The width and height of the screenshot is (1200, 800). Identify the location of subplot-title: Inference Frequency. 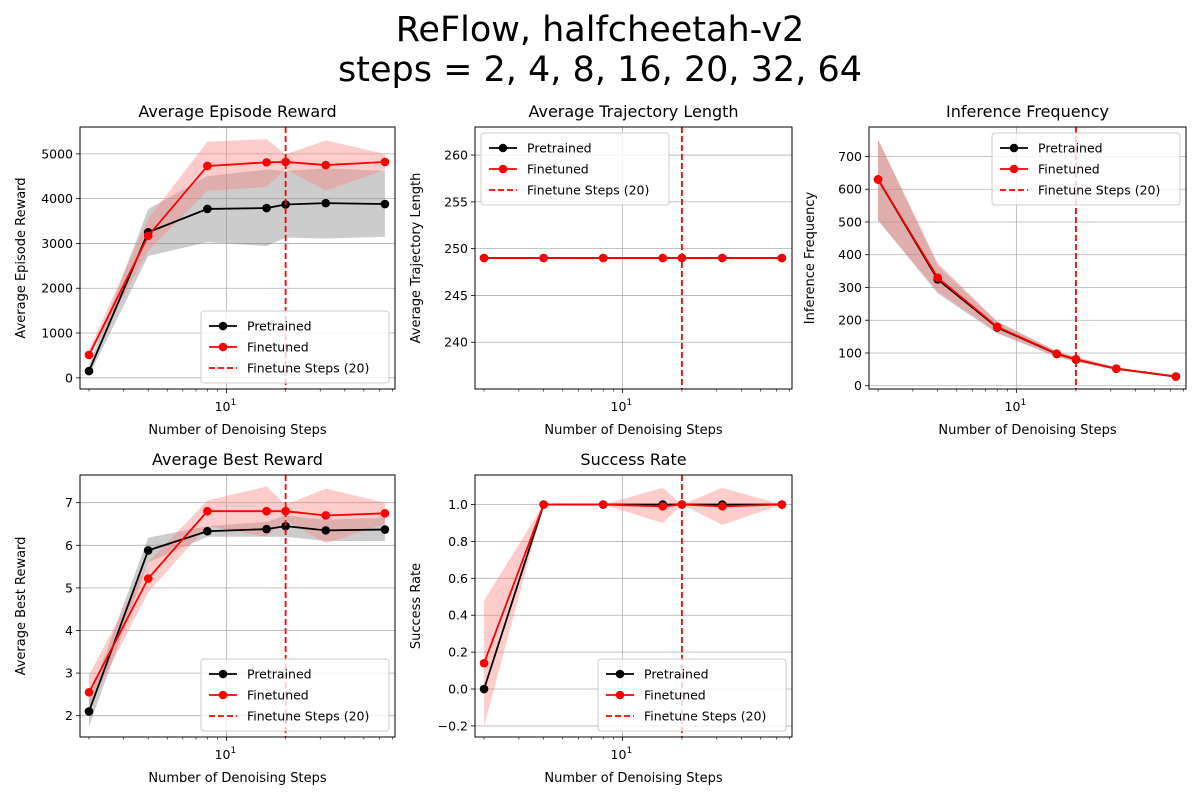
(1027, 111).